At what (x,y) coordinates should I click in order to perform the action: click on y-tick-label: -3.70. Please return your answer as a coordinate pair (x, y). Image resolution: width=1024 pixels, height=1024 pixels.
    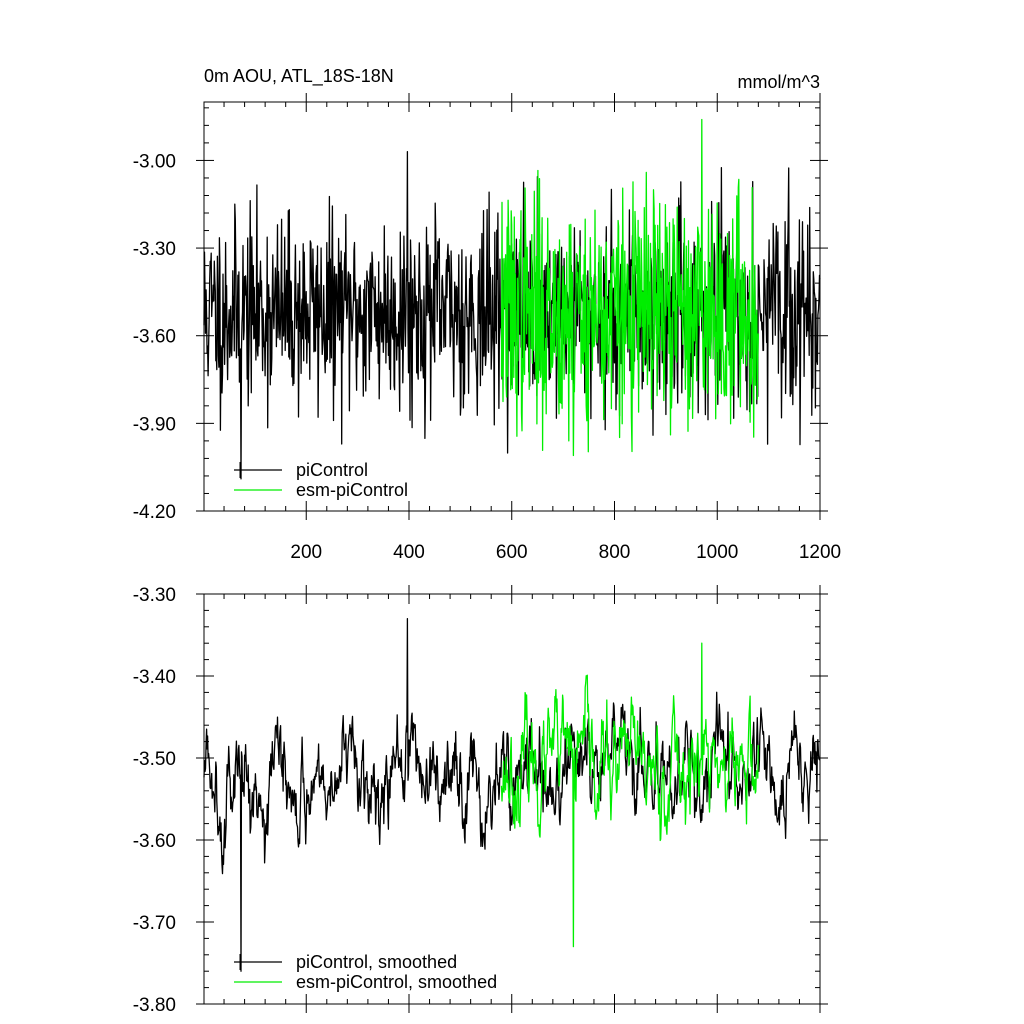
    Looking at the image, I should click on (154, 923).